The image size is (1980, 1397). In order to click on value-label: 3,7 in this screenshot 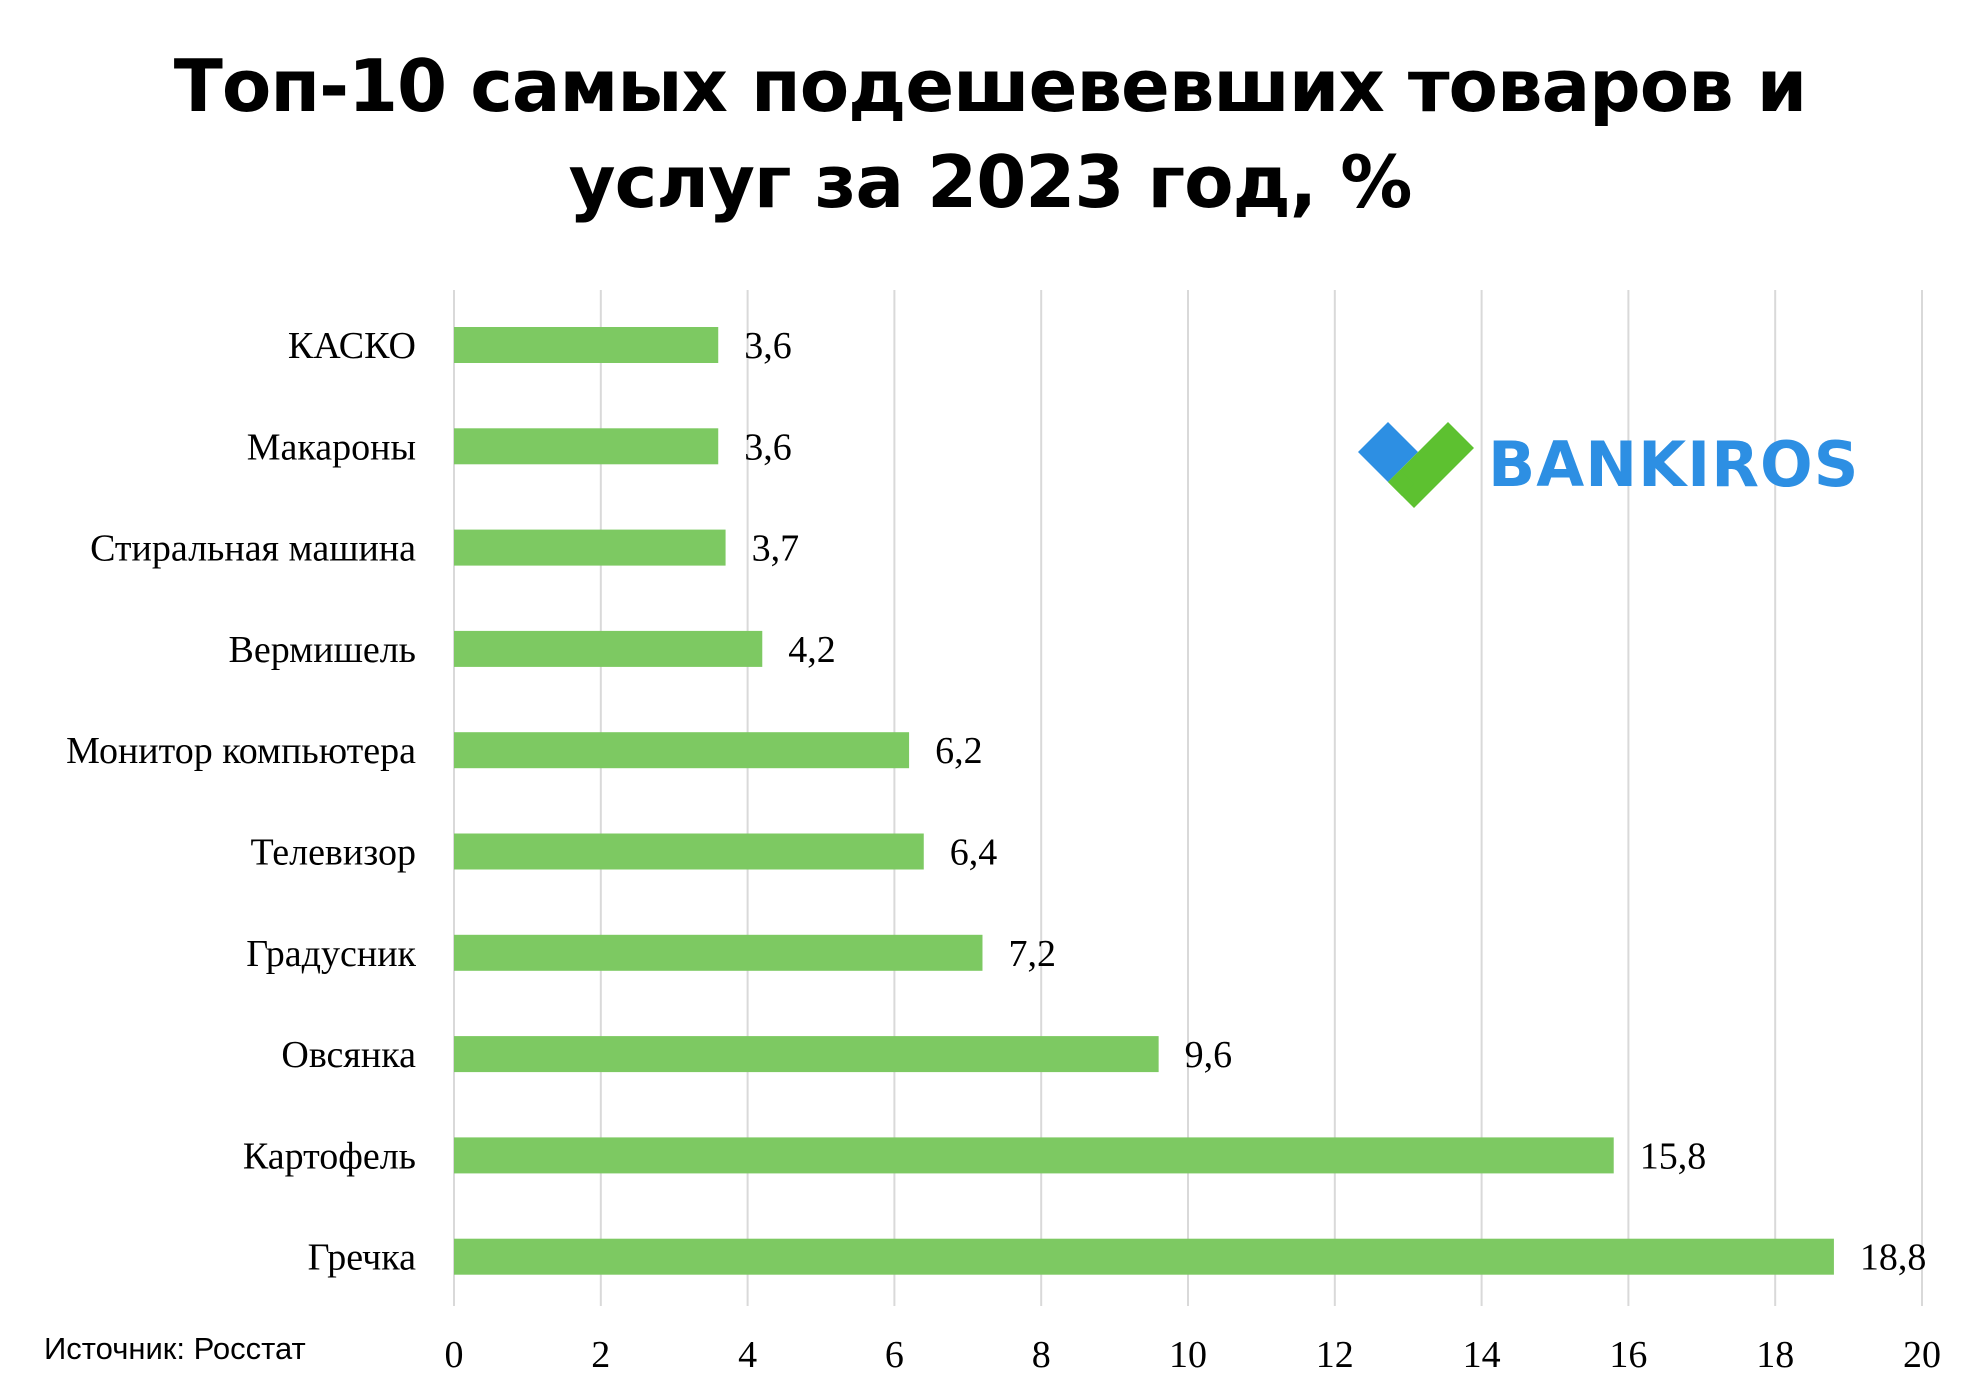, I will do `click(776, 549)`.